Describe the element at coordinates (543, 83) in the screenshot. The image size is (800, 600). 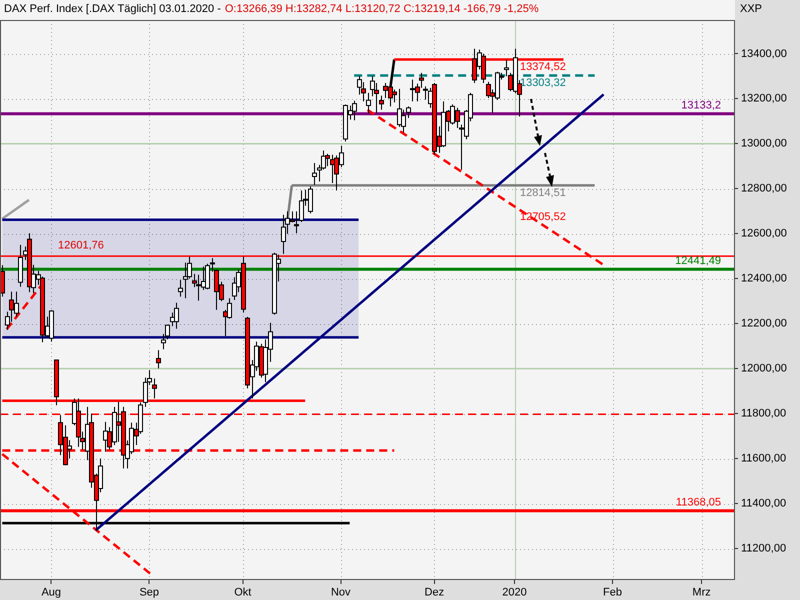
I see `series-label: 13303,32` at that location.